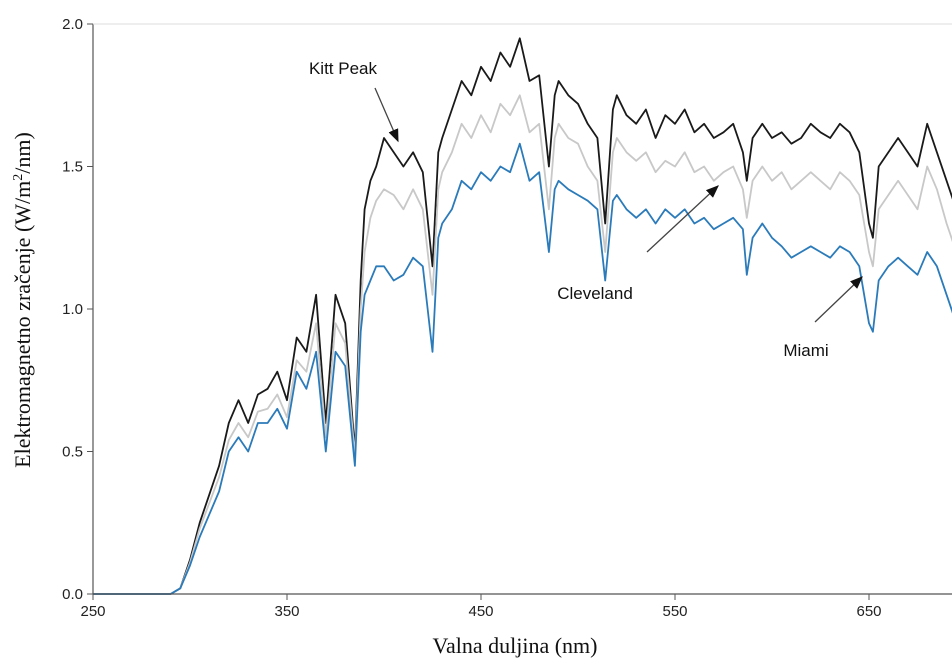  What do you see at coordinates (22, 324) in the screenshot?
I see `y-axis-label-prefix: Elektromagnetno zračenje (W/m` at bounding box center [22, 324].